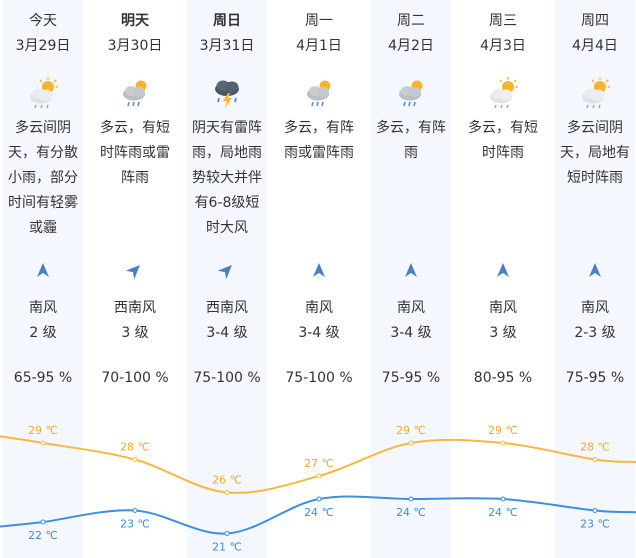 The image size is (636, 558). I want to click on day-name: 周二, so click(411, 21).